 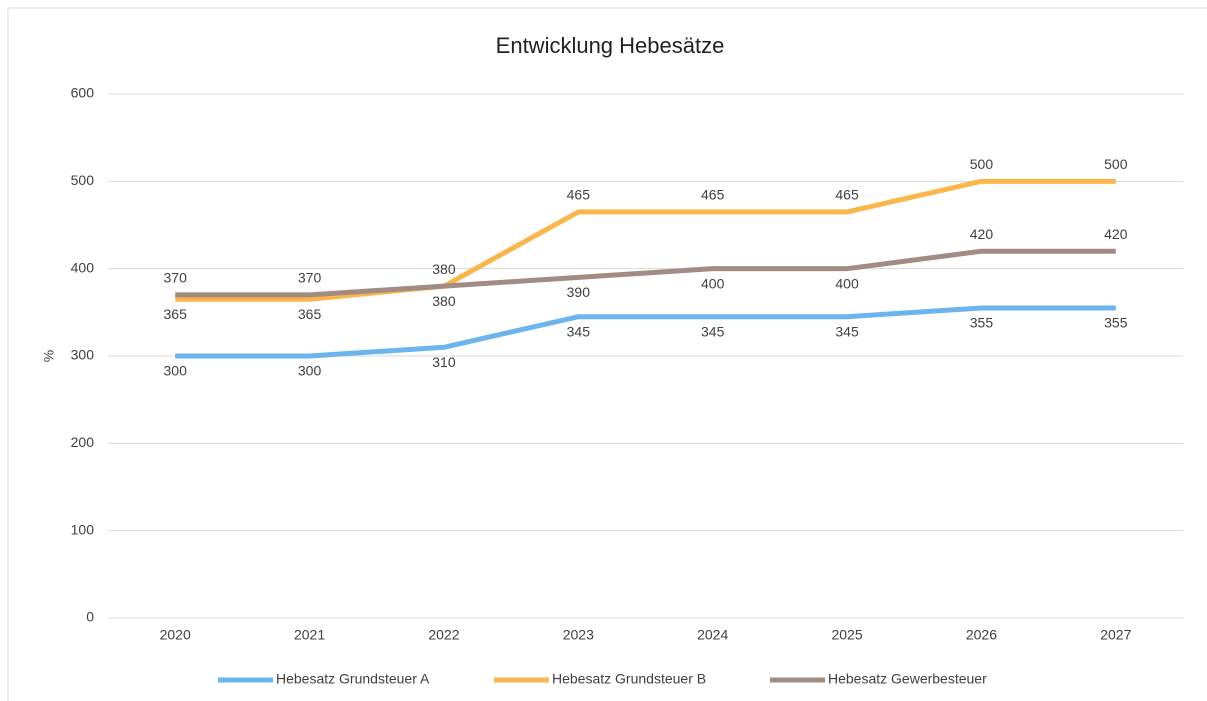 What do you see at coordinates (712, 635) in the screenshot?
I see `x-tick-label: 2024` at bounding box center [712, 635].